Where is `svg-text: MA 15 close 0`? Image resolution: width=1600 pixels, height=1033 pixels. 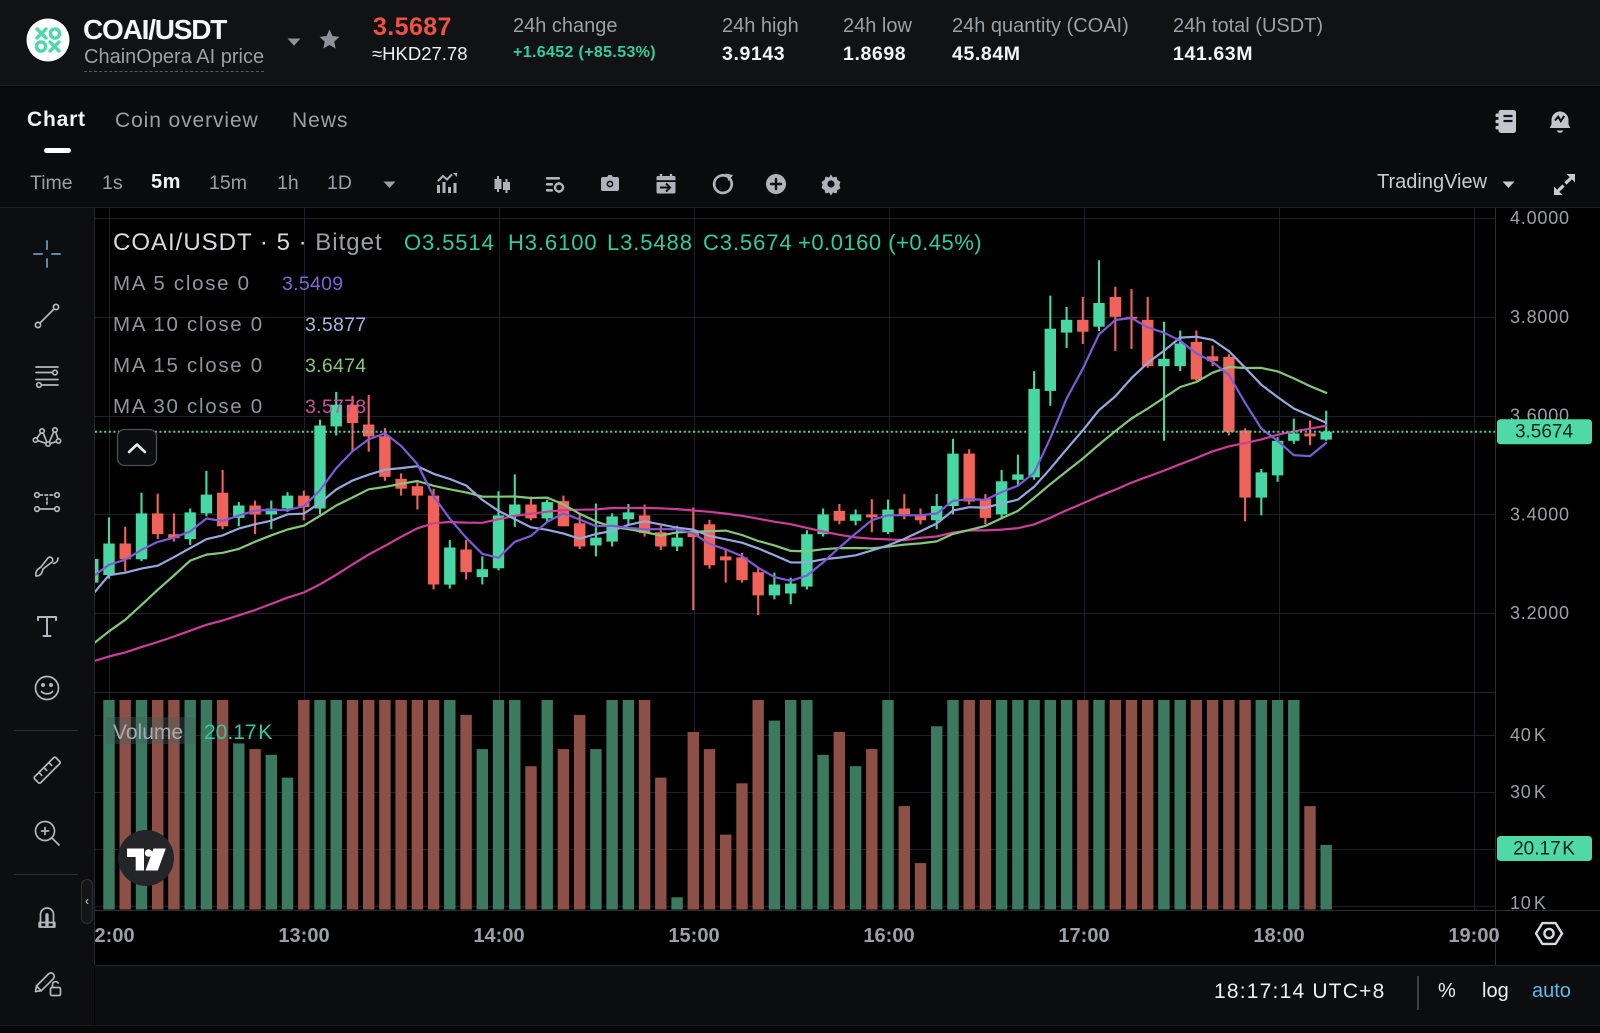
svg-text: MA 15 close 0 is located at coordinates (188, 365).